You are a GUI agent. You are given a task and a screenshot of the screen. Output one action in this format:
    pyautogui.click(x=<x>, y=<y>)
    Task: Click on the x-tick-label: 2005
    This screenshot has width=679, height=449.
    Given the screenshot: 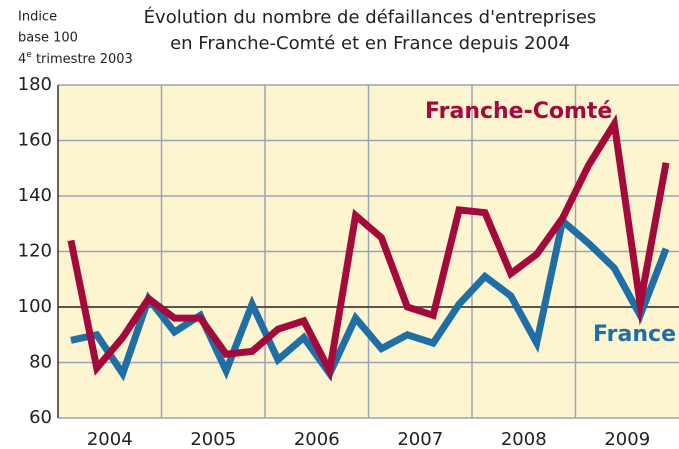 What is the action you would take?
    pyautogui.click(x=213, y=439)
    